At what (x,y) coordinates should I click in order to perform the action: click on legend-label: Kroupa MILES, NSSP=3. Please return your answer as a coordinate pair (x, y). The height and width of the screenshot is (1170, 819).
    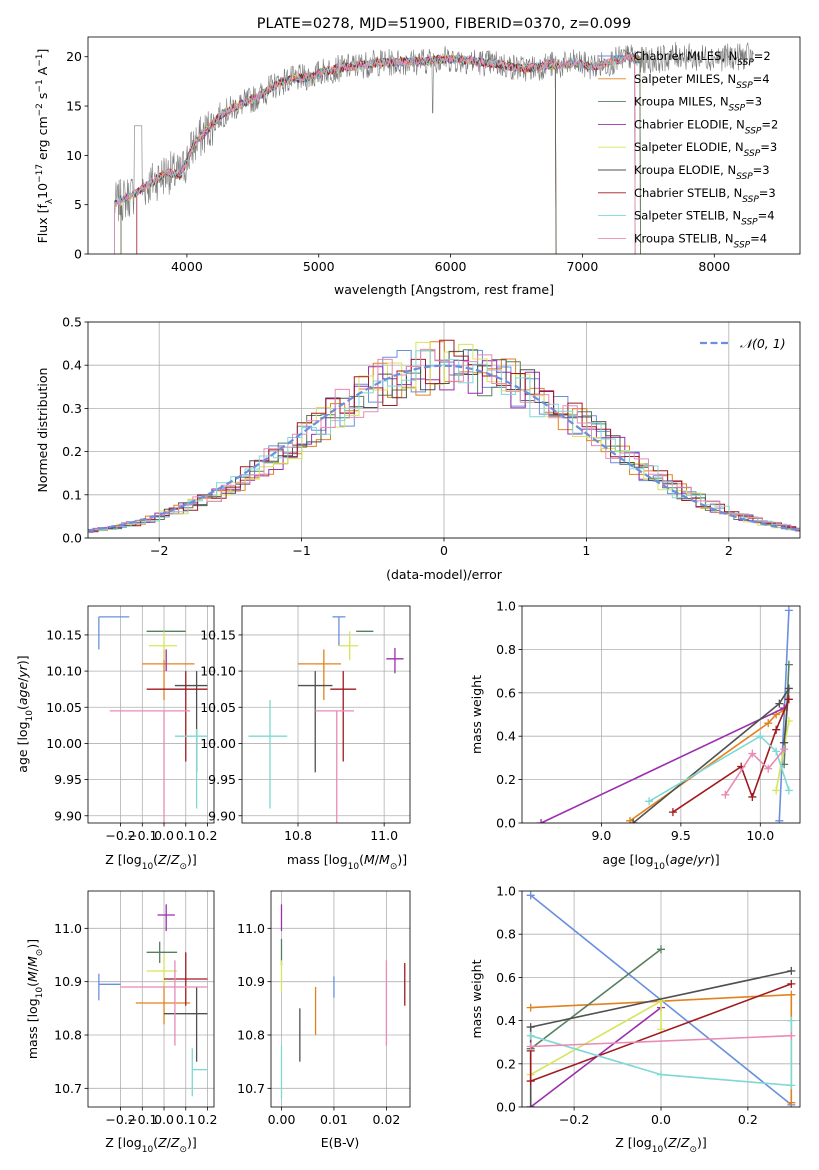
    Looking at the image, I should click on (698, 104).